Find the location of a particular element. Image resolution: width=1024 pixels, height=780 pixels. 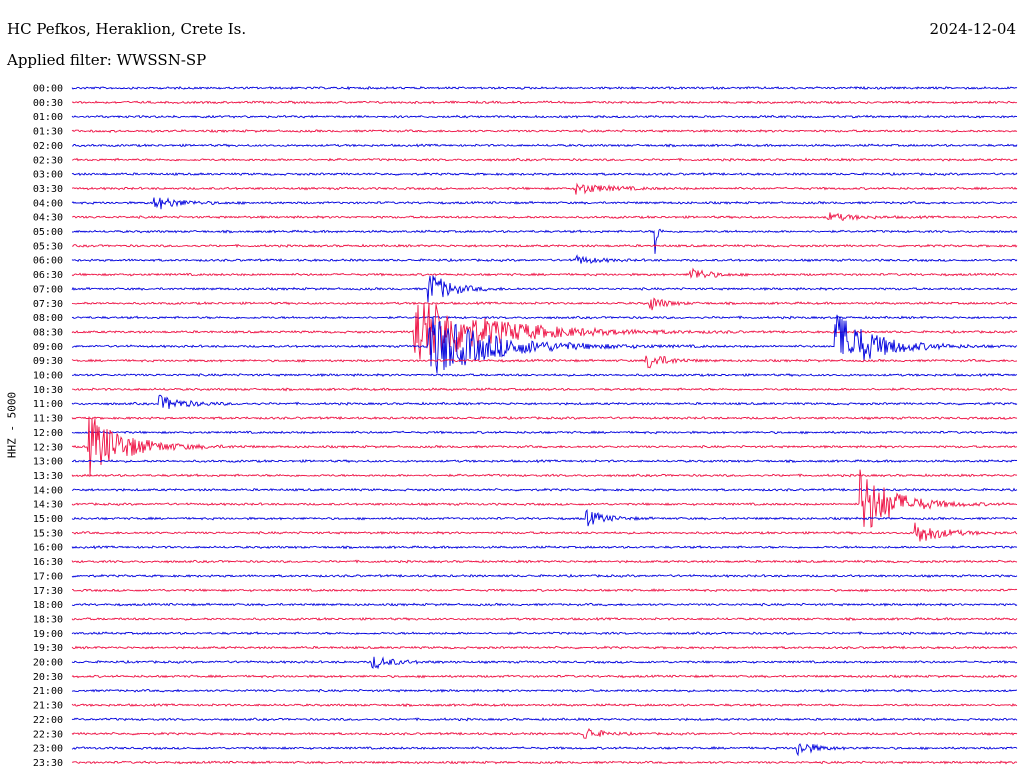

row-time-label: 19:30 is located at coordinates (48, 648).